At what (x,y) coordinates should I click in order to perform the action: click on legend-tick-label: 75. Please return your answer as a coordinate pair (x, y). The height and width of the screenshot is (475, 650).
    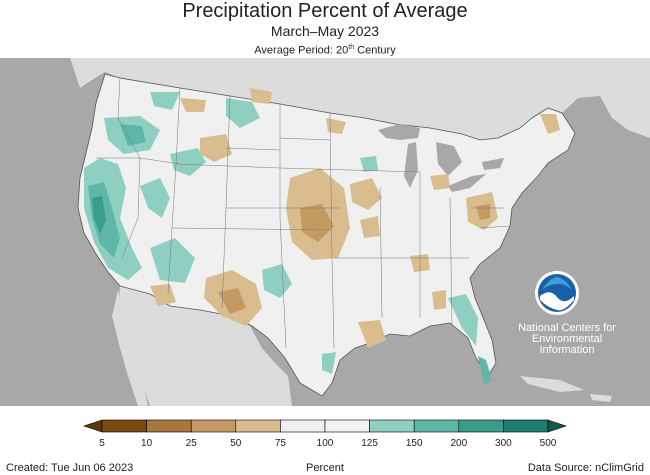
    Looking at the image, I should click on (281, 443).